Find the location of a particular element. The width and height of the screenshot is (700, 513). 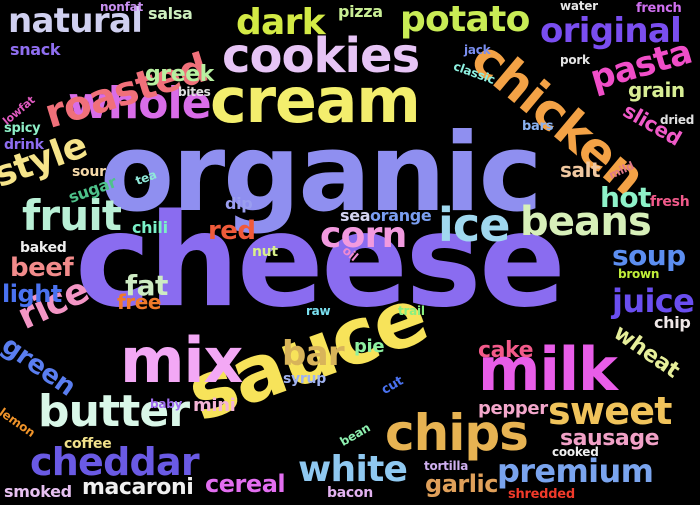

word-chili: chili is located at coordinates (150, 227).